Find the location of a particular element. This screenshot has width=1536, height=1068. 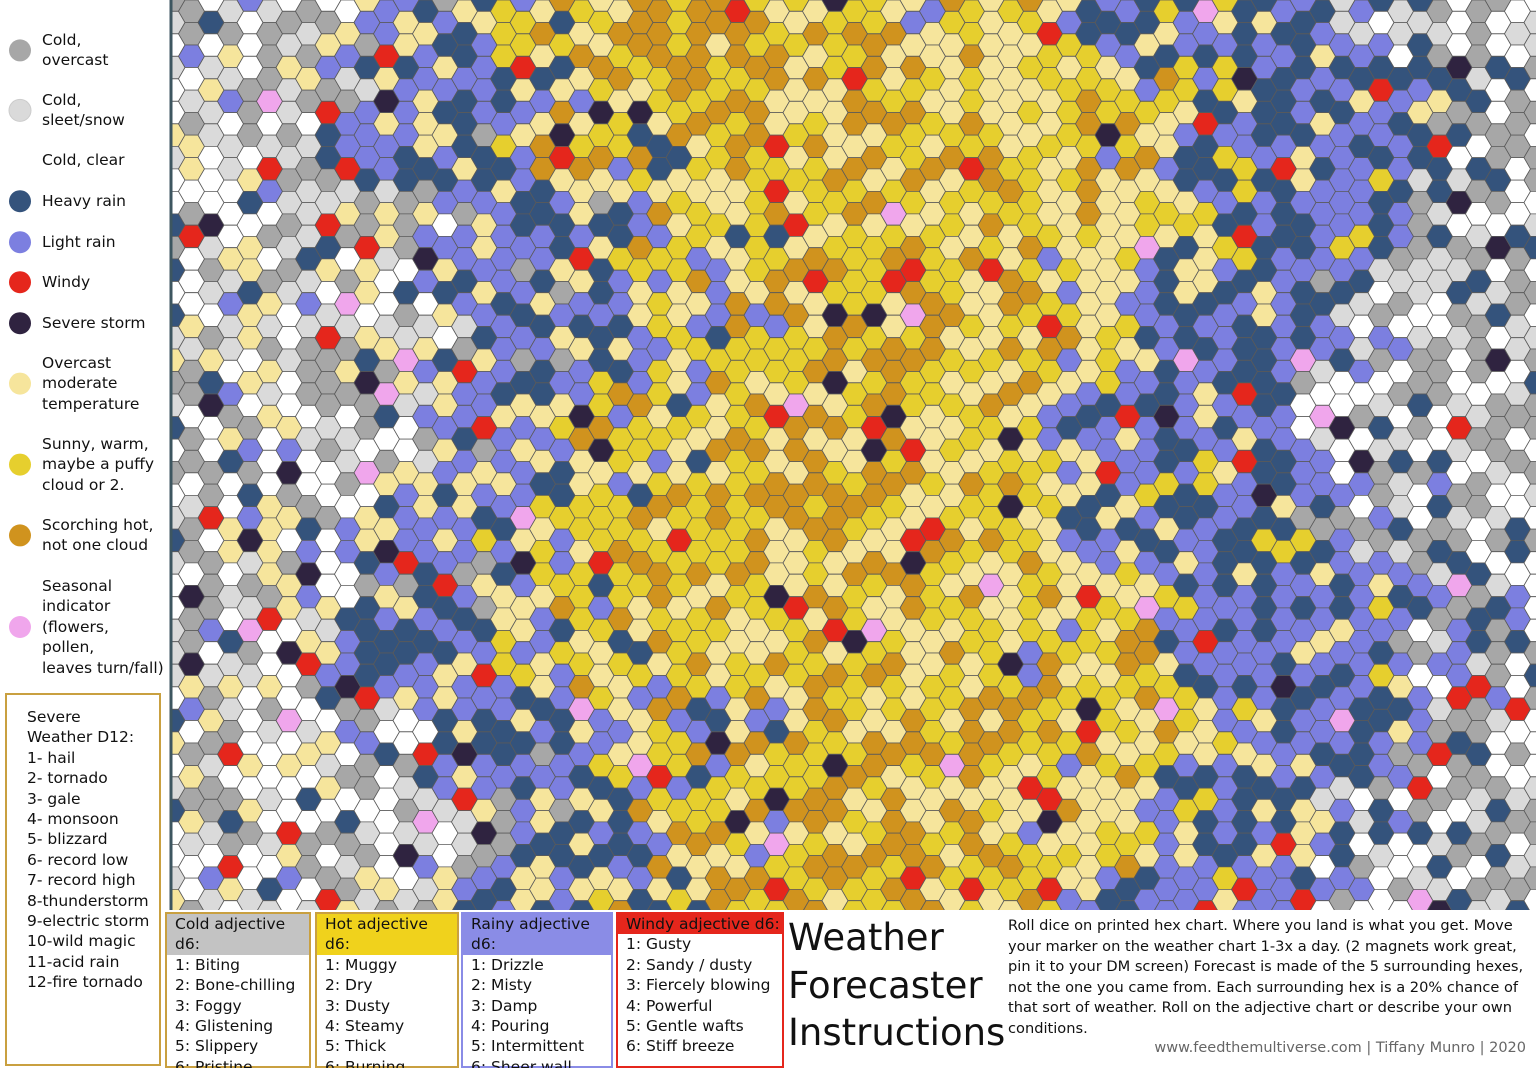

severe-item: 7- record high is located at coordinates (81, 880).